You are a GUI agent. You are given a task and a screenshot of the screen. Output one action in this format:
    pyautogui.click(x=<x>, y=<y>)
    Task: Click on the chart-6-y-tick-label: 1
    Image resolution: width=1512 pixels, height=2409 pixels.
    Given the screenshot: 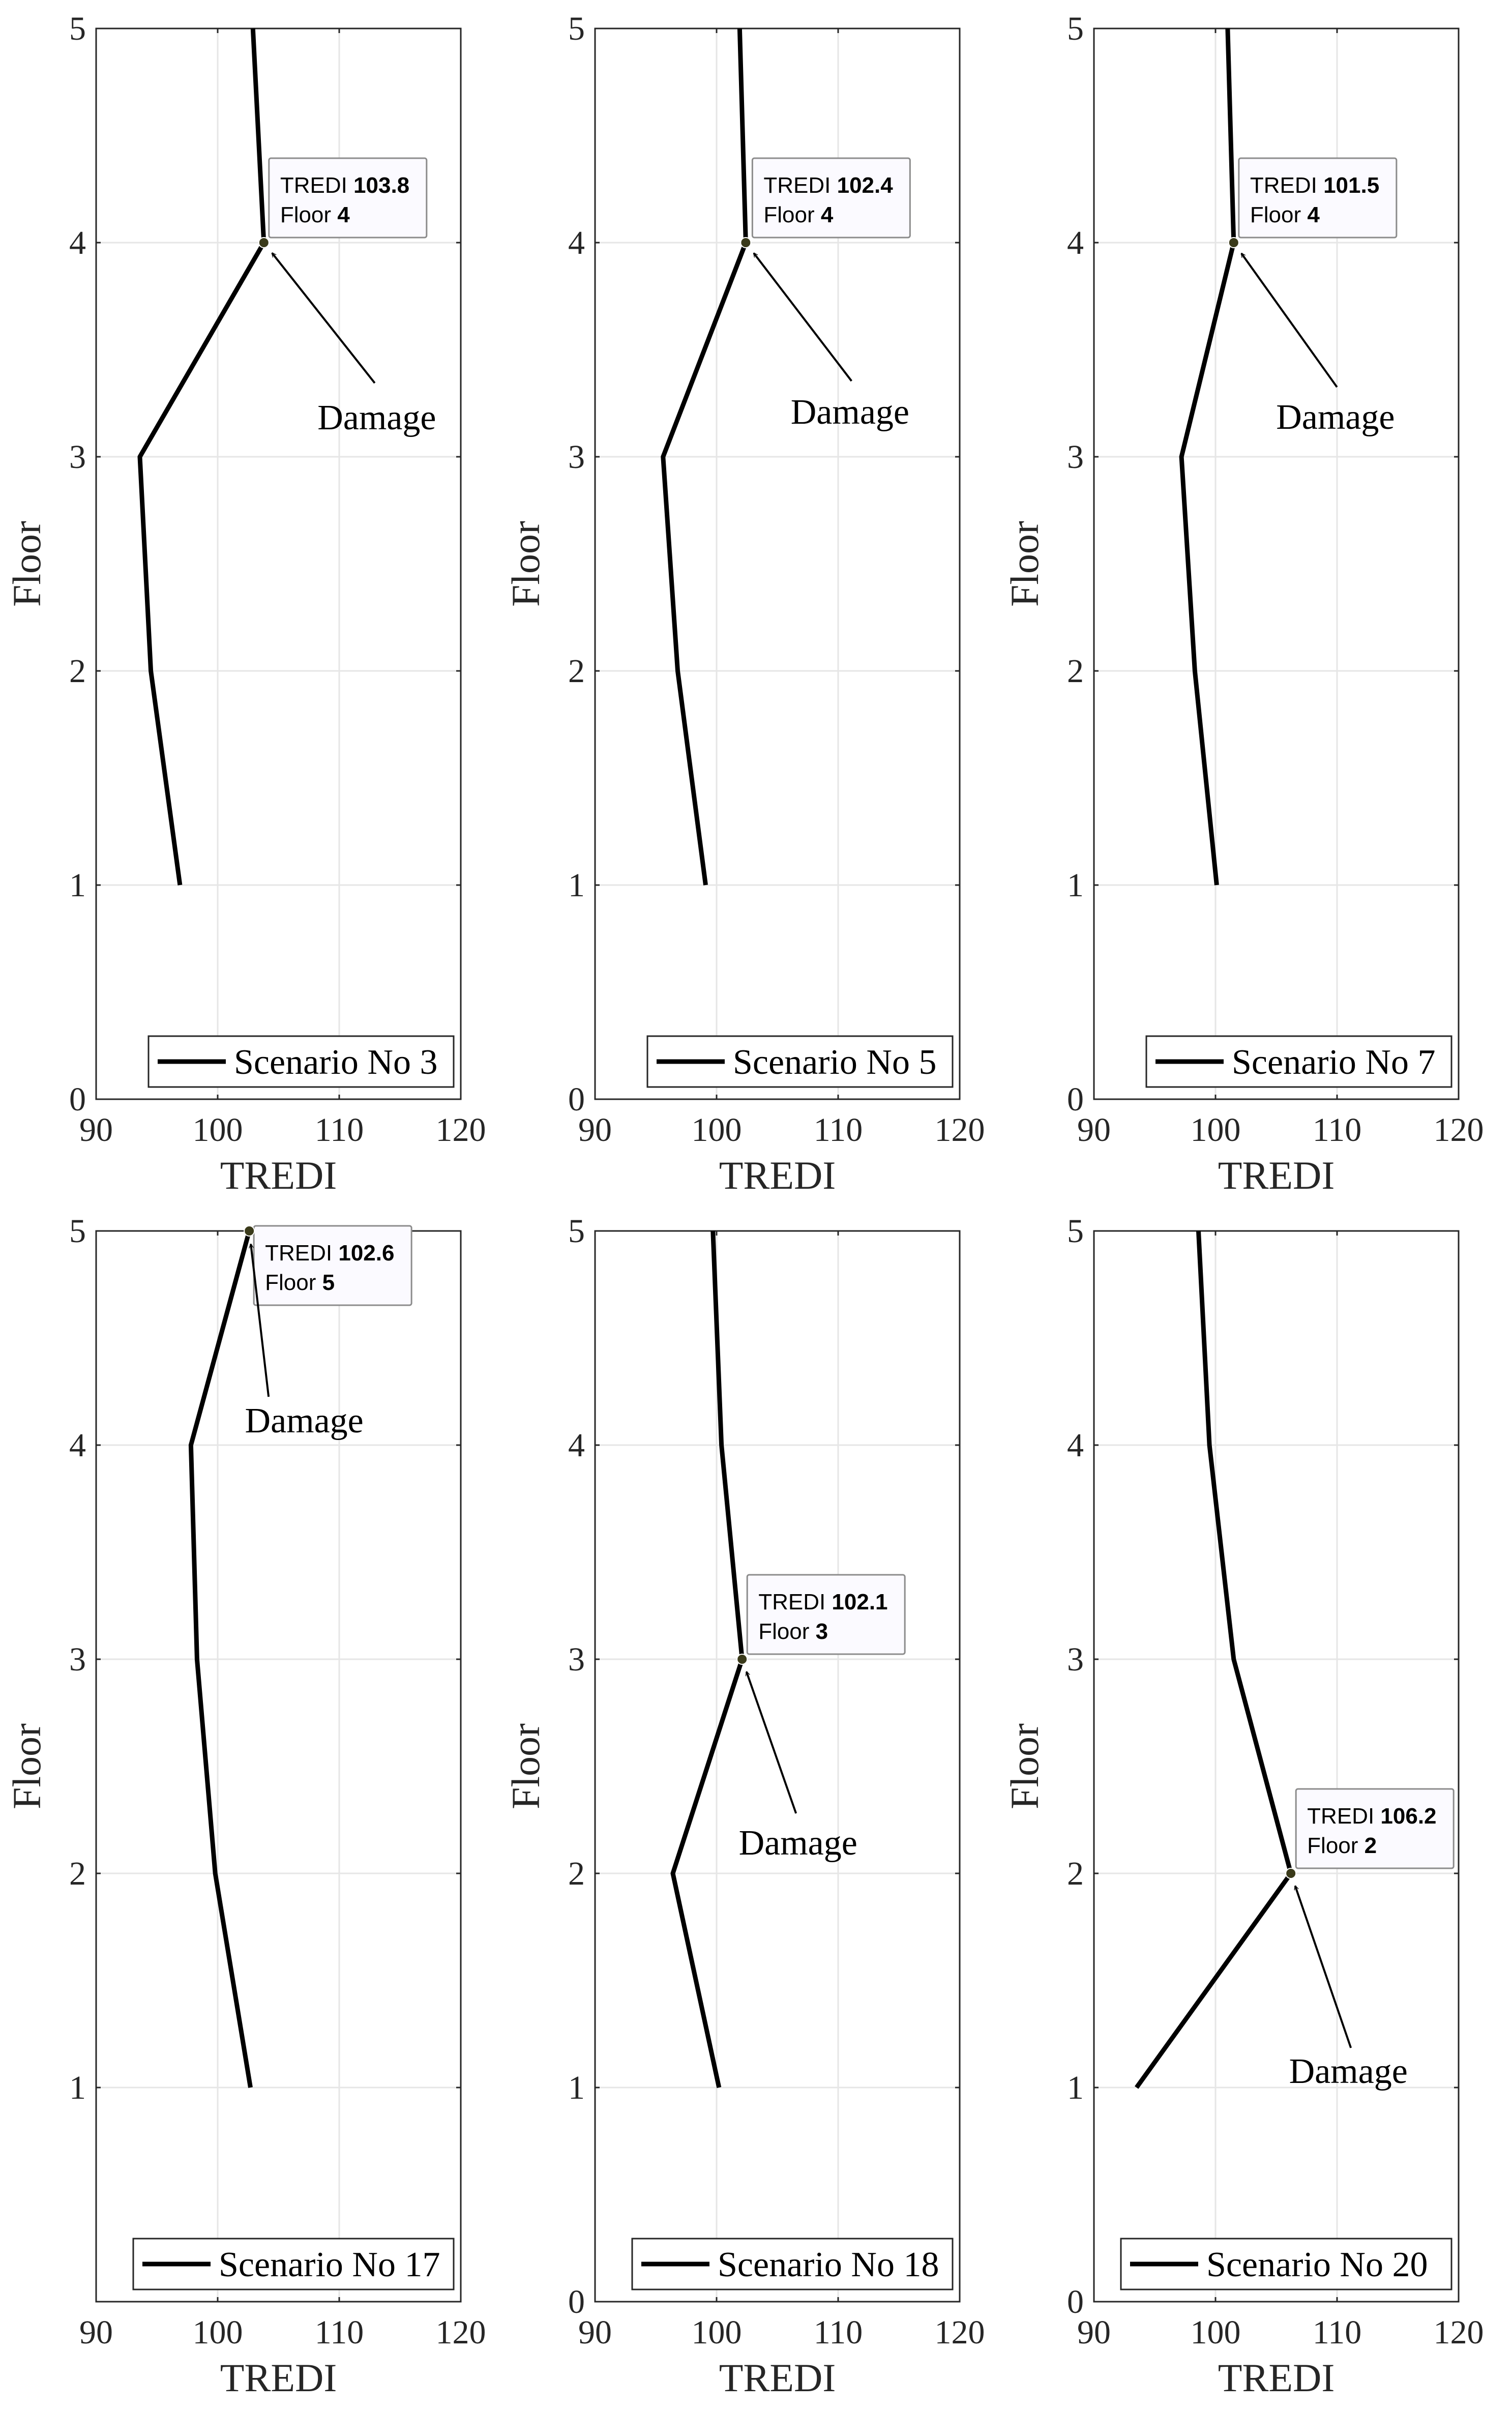 What is the action you would take?
    pyautogui.click(x=1075, y=2088)
    